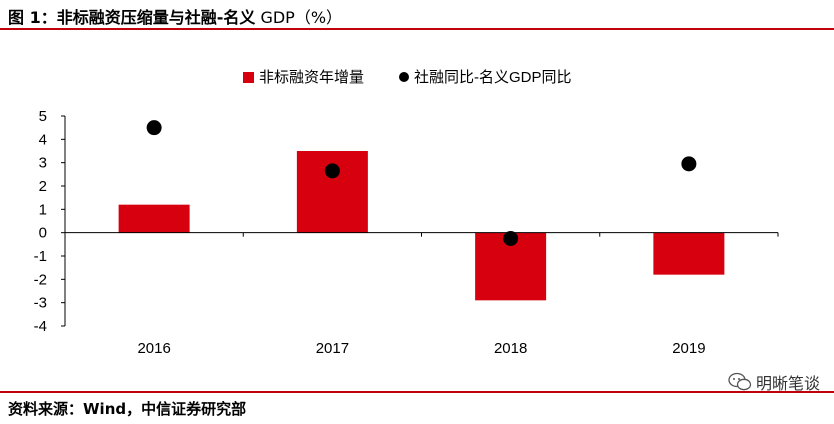 This screenshot has height=424, width=834. Describe the element at coordinates (332, 171) in the screenshot. I see `dot-2017` at that location.